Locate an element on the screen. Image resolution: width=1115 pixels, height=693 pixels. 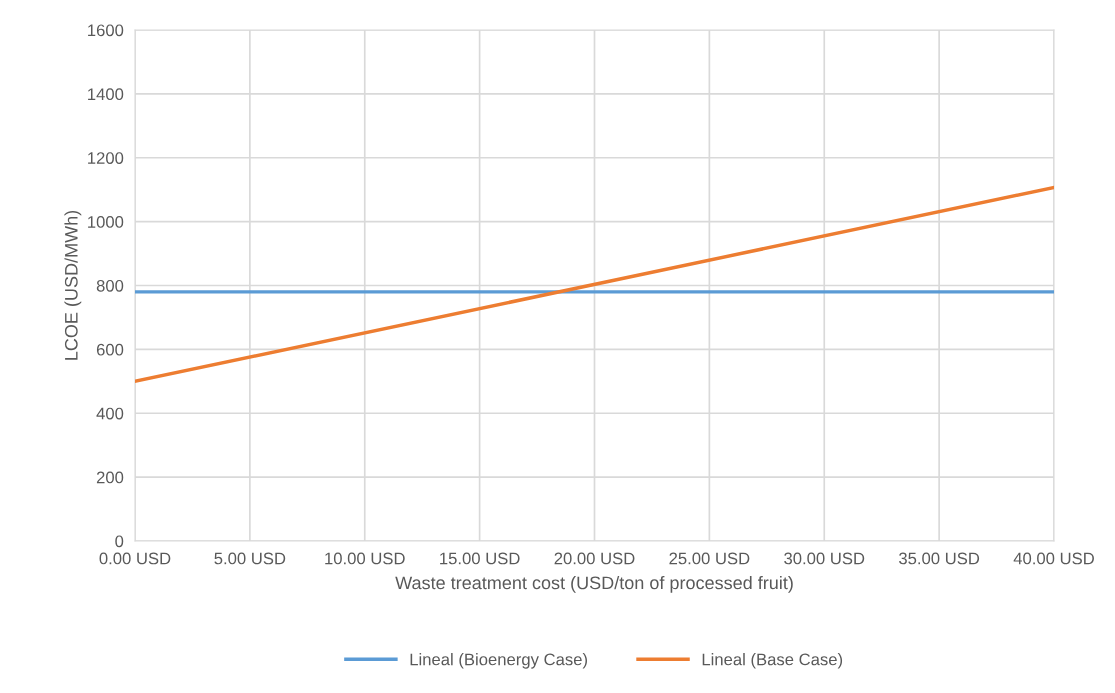
x-tick-label: 20.00 USD is located at coordinates (594, 558).